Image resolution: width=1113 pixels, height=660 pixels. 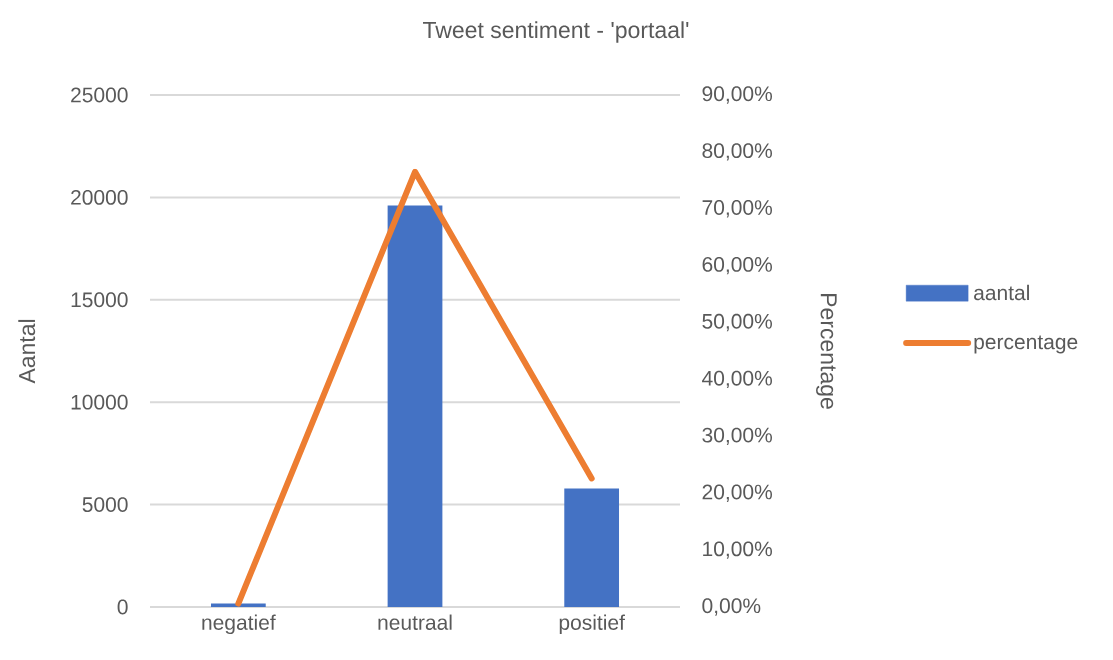 I want to click on y-tick-label: 5000, so click(x=105, y=505).